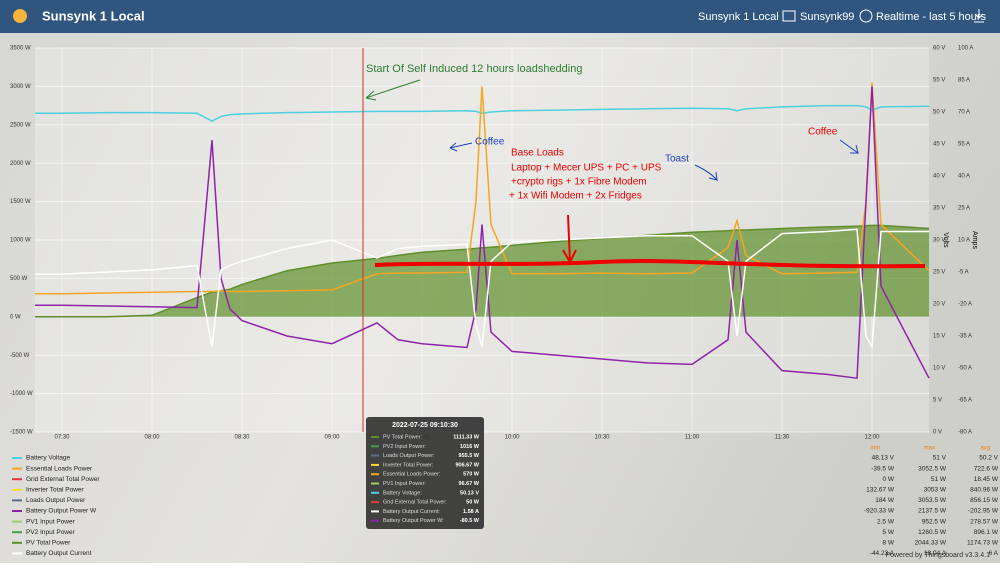 The image size is (1000, 568). Describe the element at coordinates (20, 16) in the screenshot. I see `logo` at that location.